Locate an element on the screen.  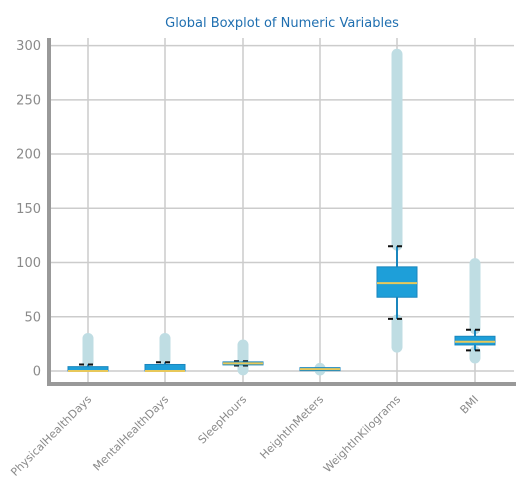
box-PhysicalHealthDays is located at coordinates (88, 352).